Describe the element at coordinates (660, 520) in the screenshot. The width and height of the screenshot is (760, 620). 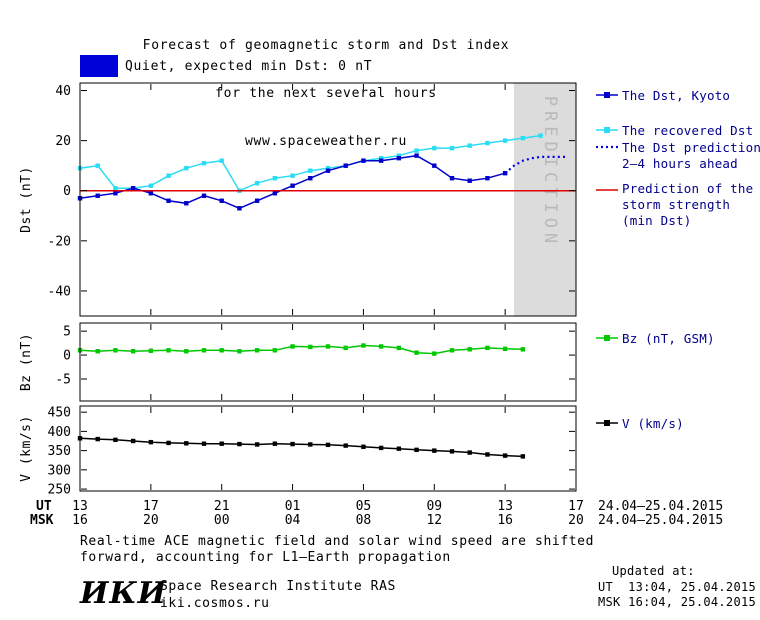
I see `msk-date-range: 24.04–25.04.2015` at that location.